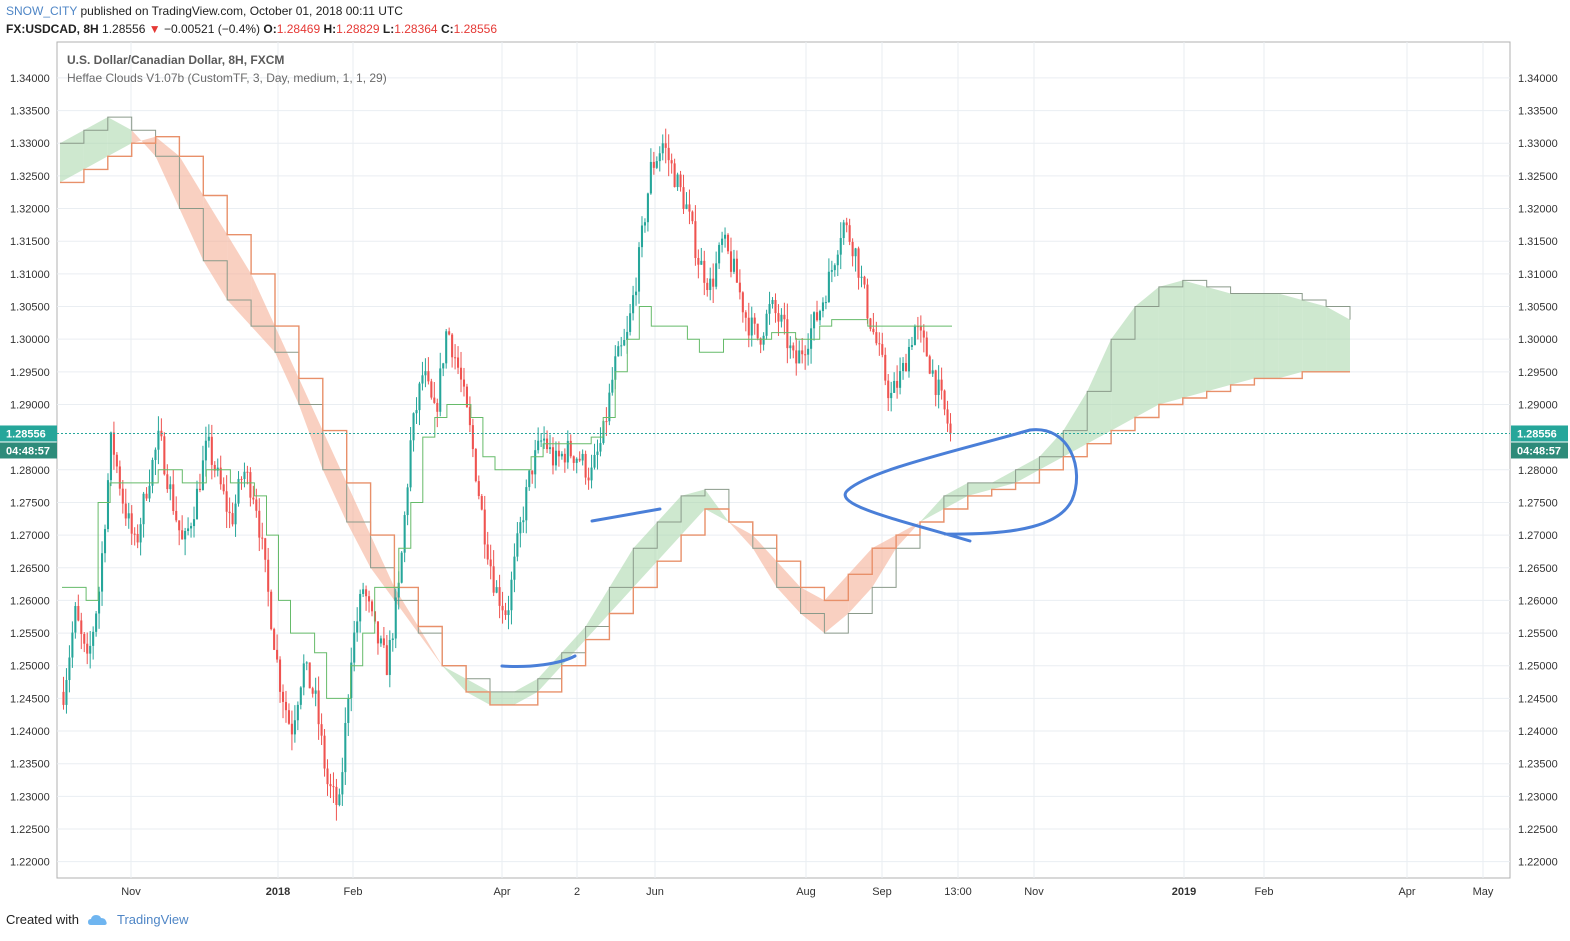  What do you see at coordinates (212, 29) in the screenshot?
I see `change-value: −0.00521 (−0.4%)` at bounding box center [212, 29].